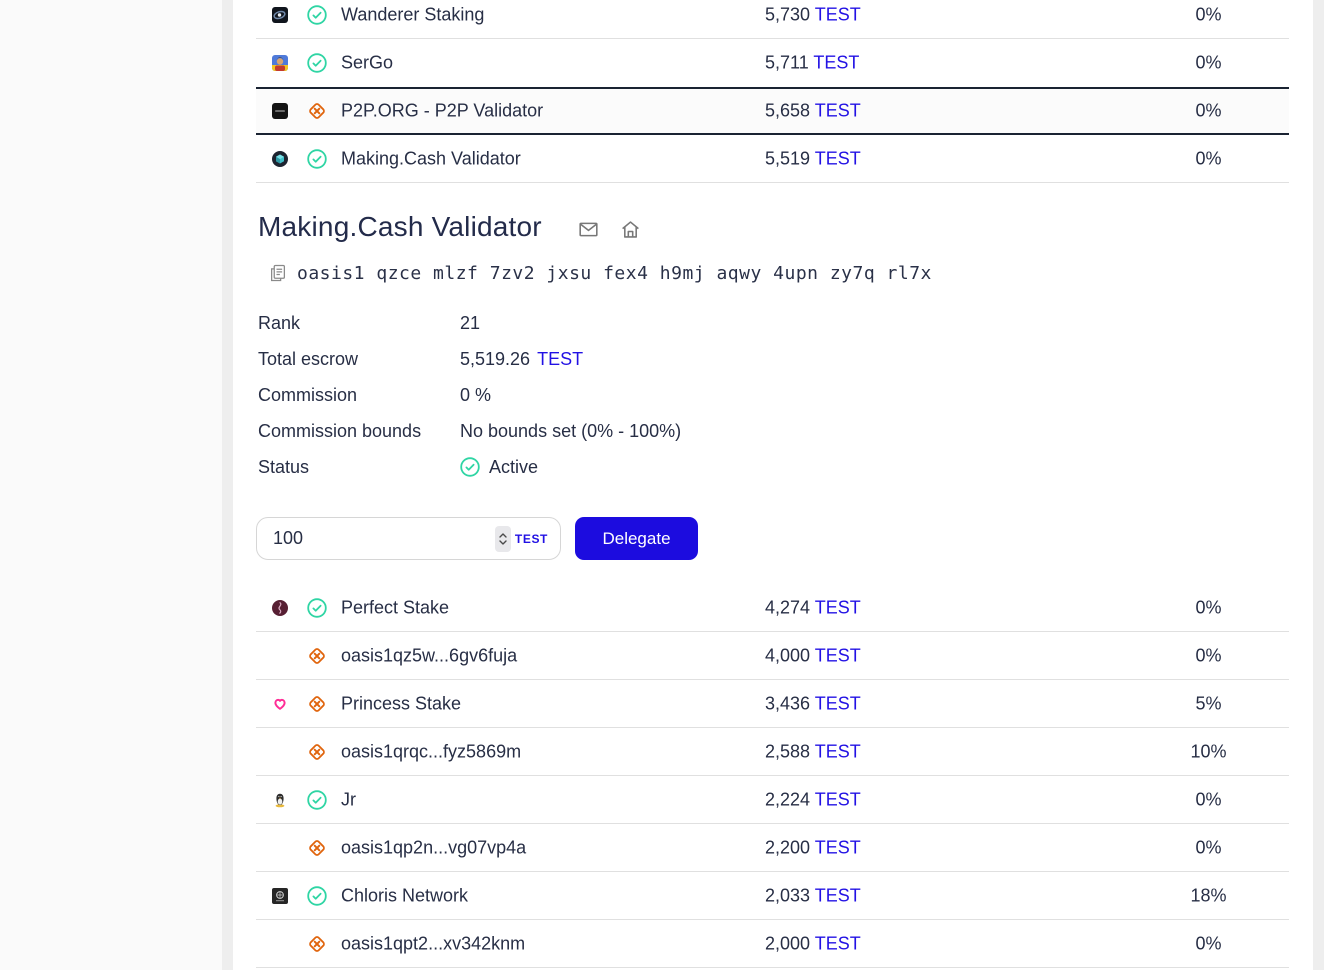  I want to click on validator-row: SerGo 5,711 TEST 0%, so click(772, 63).